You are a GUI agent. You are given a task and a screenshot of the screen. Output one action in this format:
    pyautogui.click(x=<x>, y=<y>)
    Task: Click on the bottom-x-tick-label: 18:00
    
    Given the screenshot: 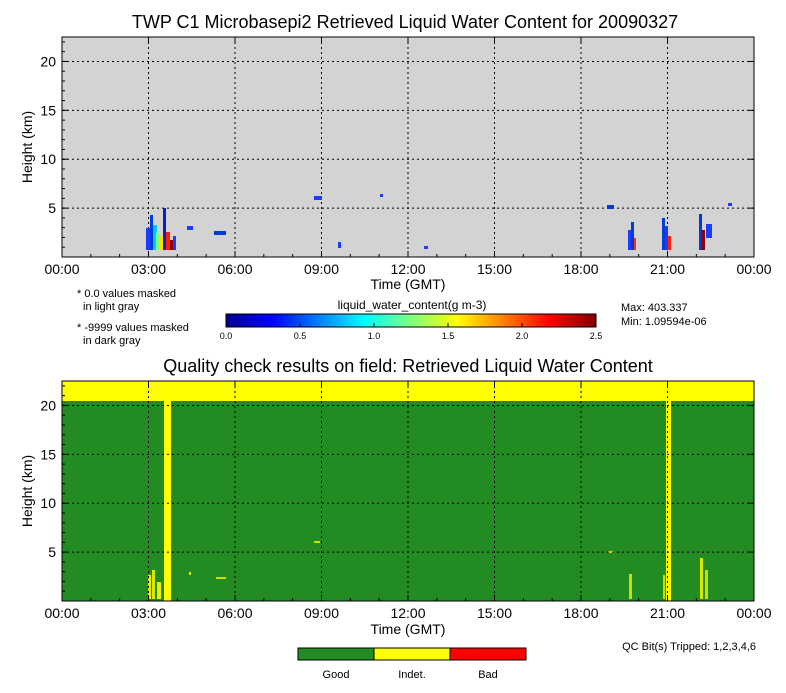 What is the action you would take?
    pyautogui.click(x=580, y=613)
    